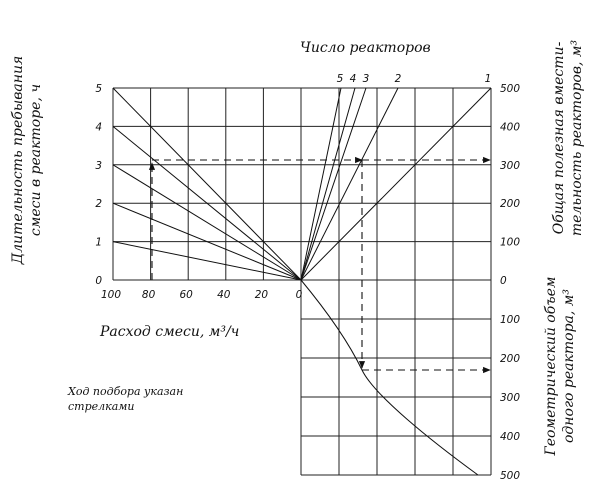 This screenshot has height=491, width=599. What do you see at coordinates (551, 366) in the screenshot?
I see `geom-volume-line1: Геометрический объем` at bounding box center [551, 366].